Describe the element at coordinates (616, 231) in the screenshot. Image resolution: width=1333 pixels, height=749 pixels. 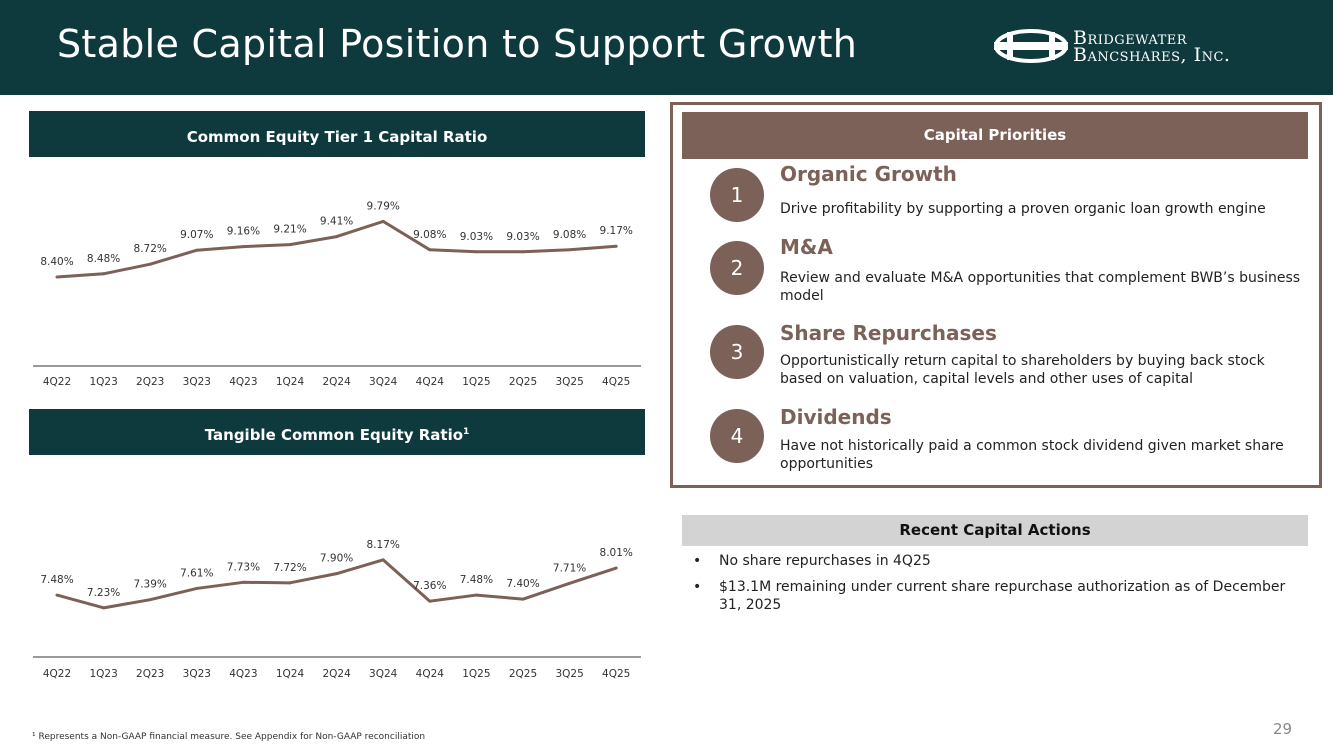
I see `cet1-data-label: 9.17%` at that location.